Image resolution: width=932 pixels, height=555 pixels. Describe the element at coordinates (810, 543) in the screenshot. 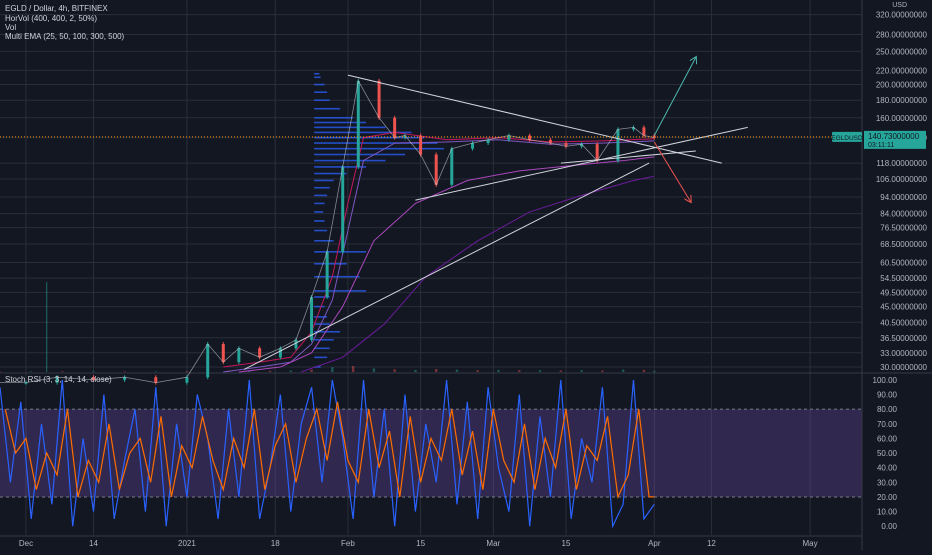

I see `time-tick-label: May` at that location.